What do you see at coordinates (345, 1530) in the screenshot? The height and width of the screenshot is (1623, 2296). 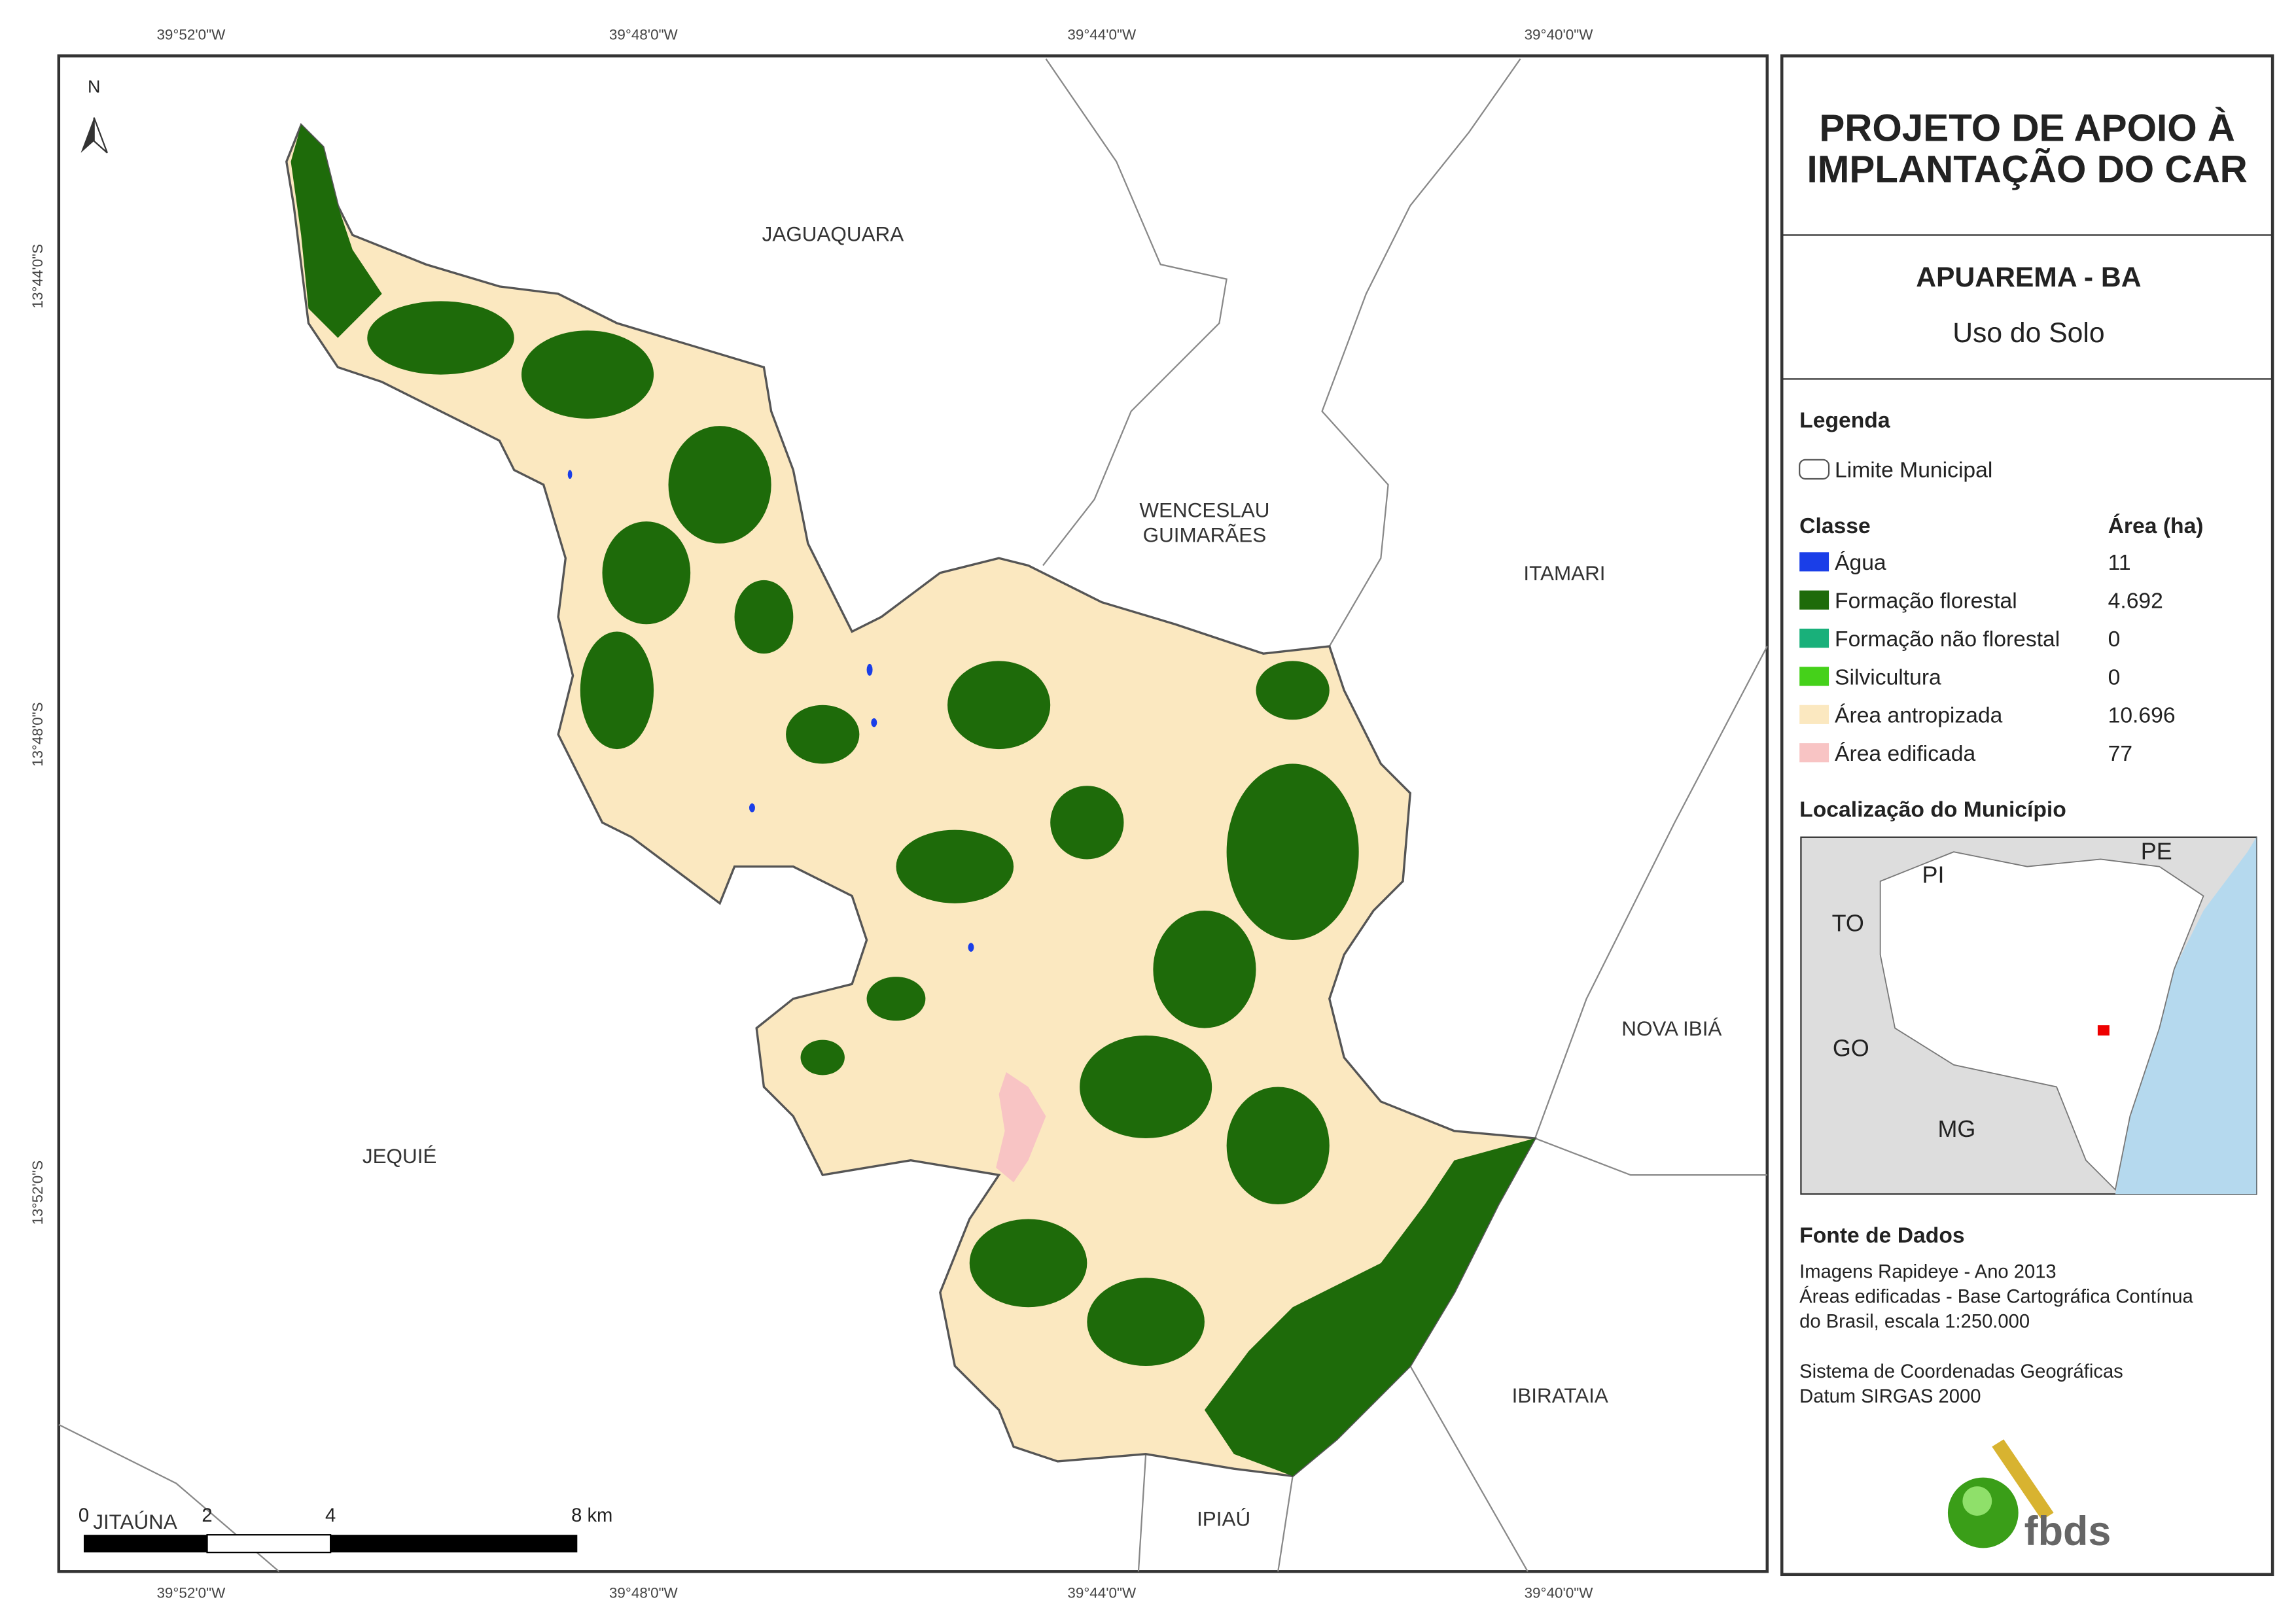 I see `scale-bar: 0 2 4 8 km` at bounding box center [345, 1530].